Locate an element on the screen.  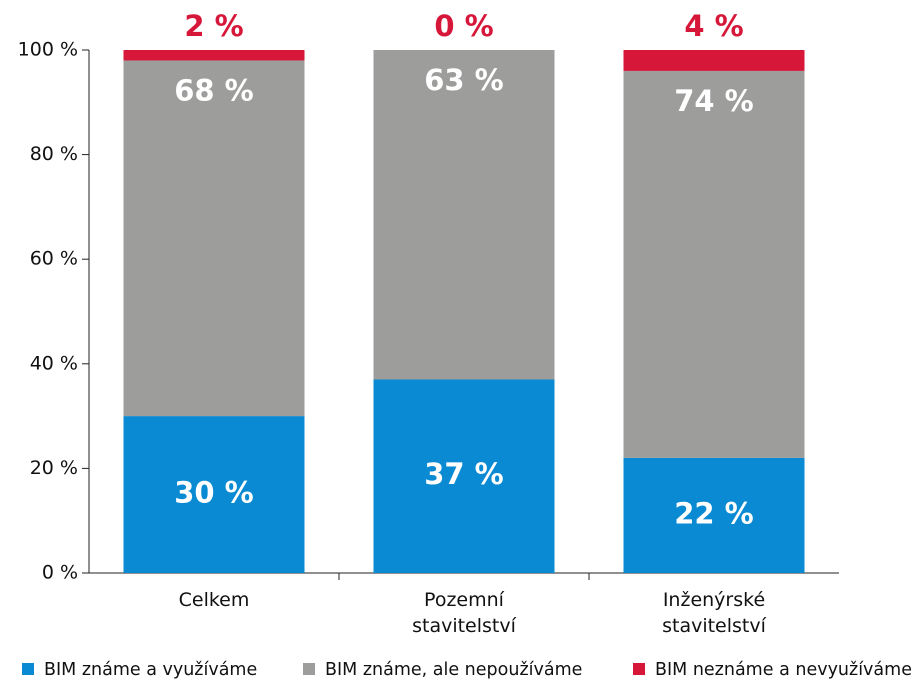
value-label: 22 % is located at coordinates (714, 513).